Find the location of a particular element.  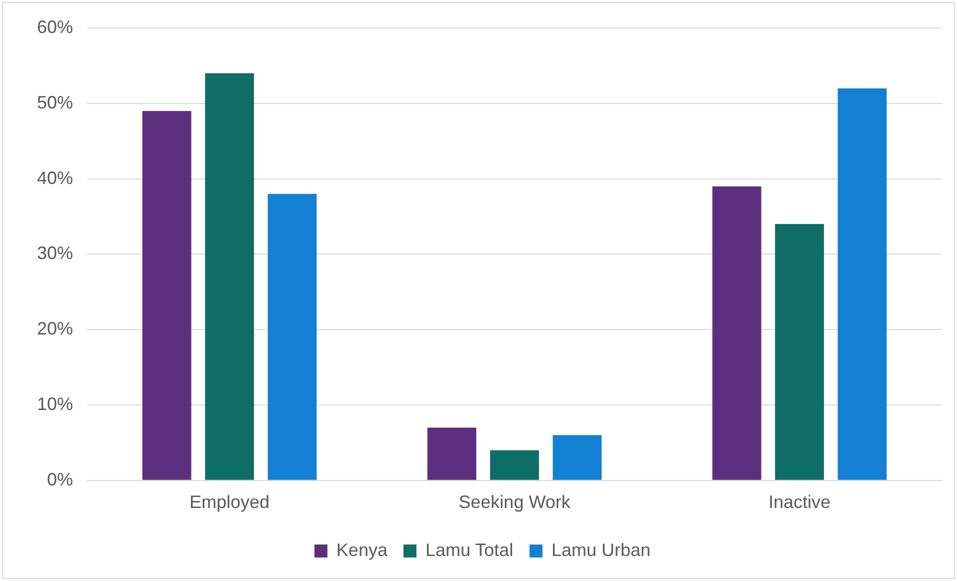

legend-label: Lamu Total is located at coordinates (469, 550).